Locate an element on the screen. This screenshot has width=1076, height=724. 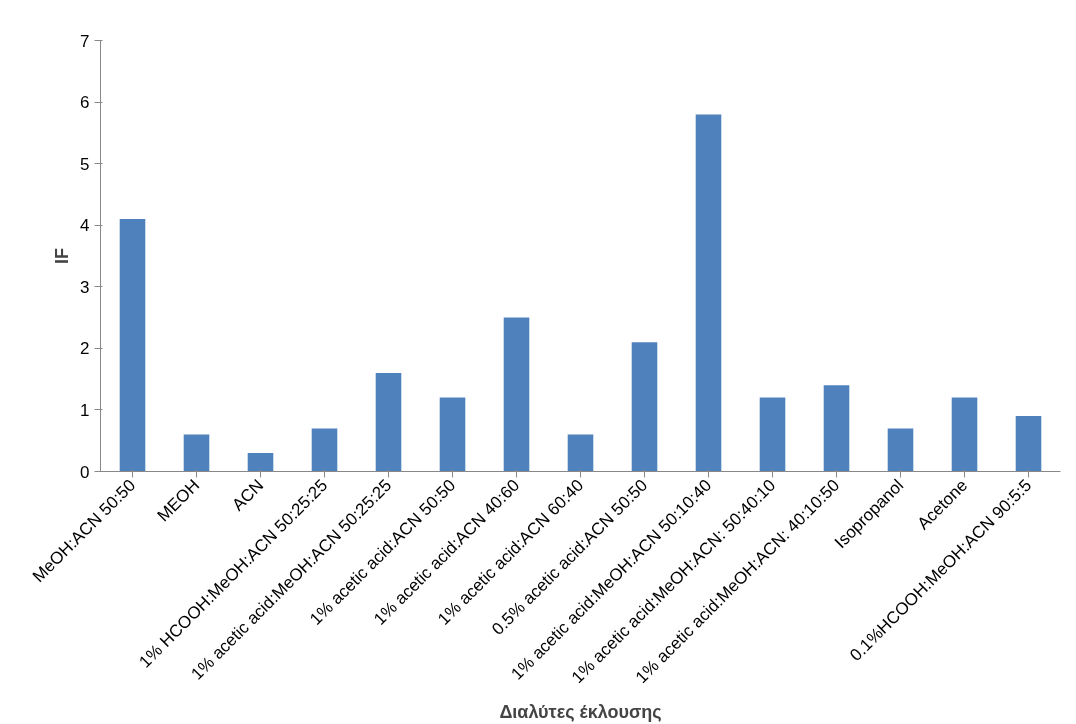
y-tick-label: 7 is located at coordinates (85, 41).